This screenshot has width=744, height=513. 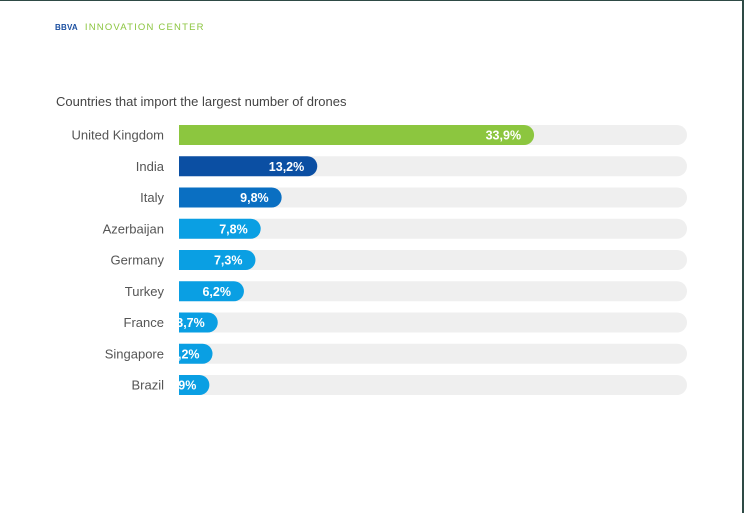 What do you see at coordinates (216, 292) in the screenshot?
I see `value-label: 6,2%` at bounding box center [216, 292].